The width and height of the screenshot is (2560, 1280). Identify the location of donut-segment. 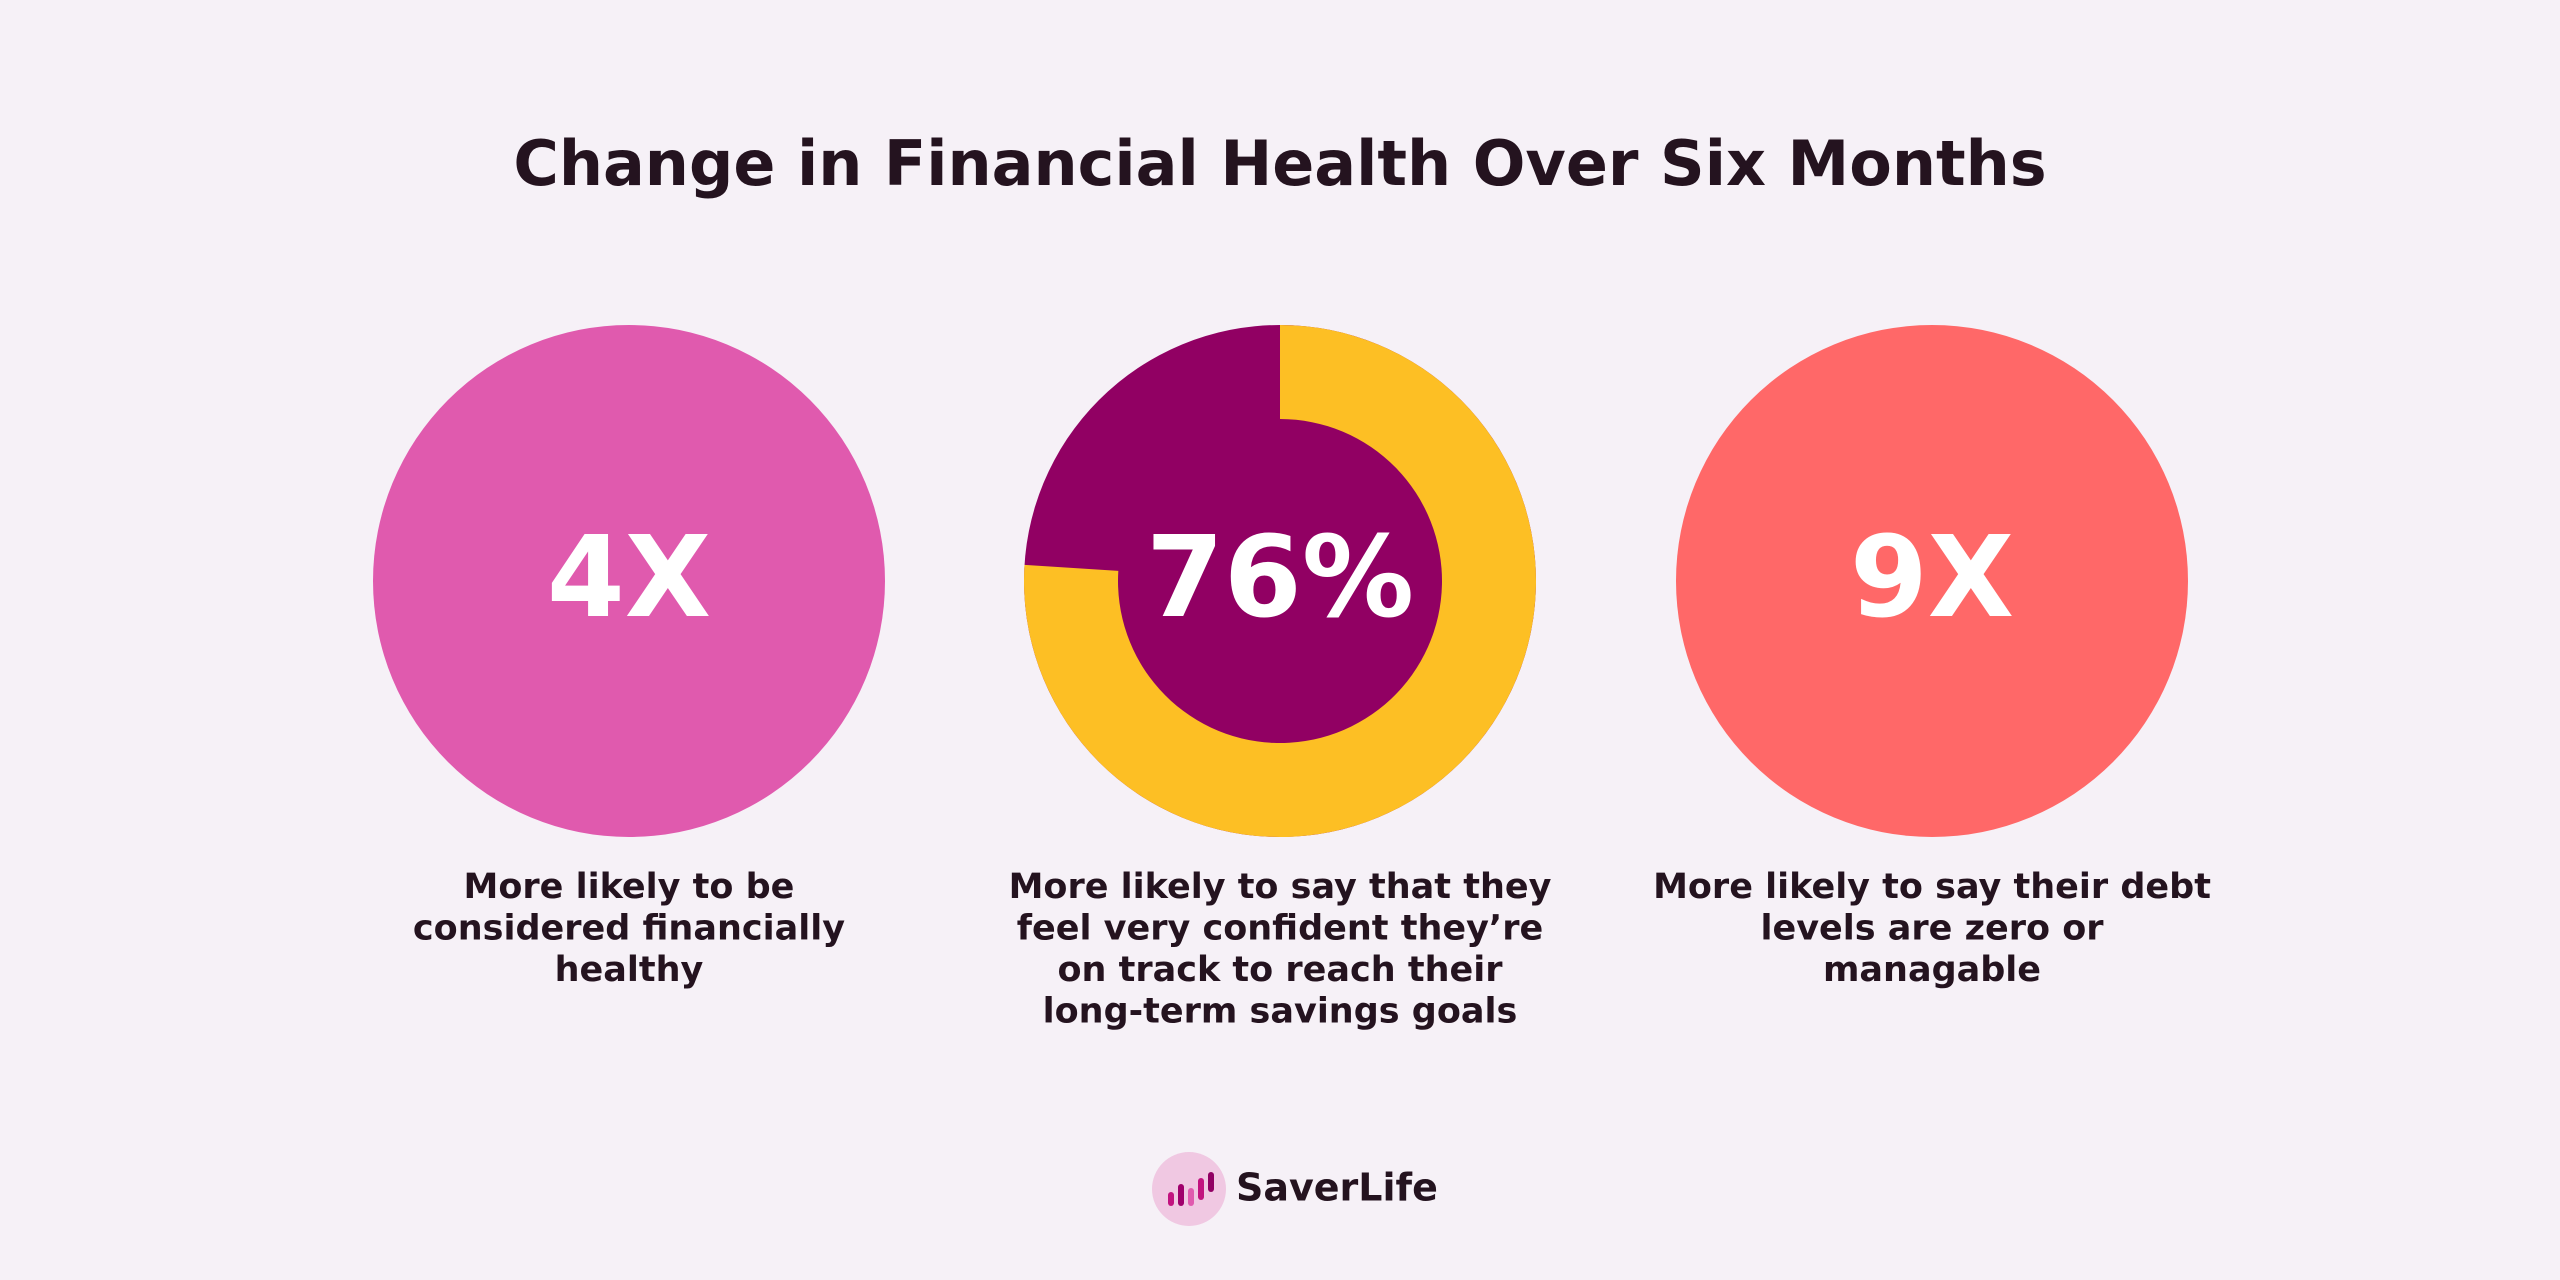
(1280, 581).